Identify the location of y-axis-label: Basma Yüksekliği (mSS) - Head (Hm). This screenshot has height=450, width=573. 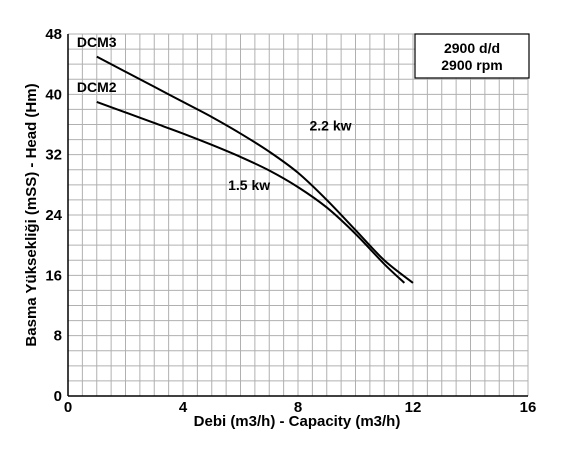
(31, 214).